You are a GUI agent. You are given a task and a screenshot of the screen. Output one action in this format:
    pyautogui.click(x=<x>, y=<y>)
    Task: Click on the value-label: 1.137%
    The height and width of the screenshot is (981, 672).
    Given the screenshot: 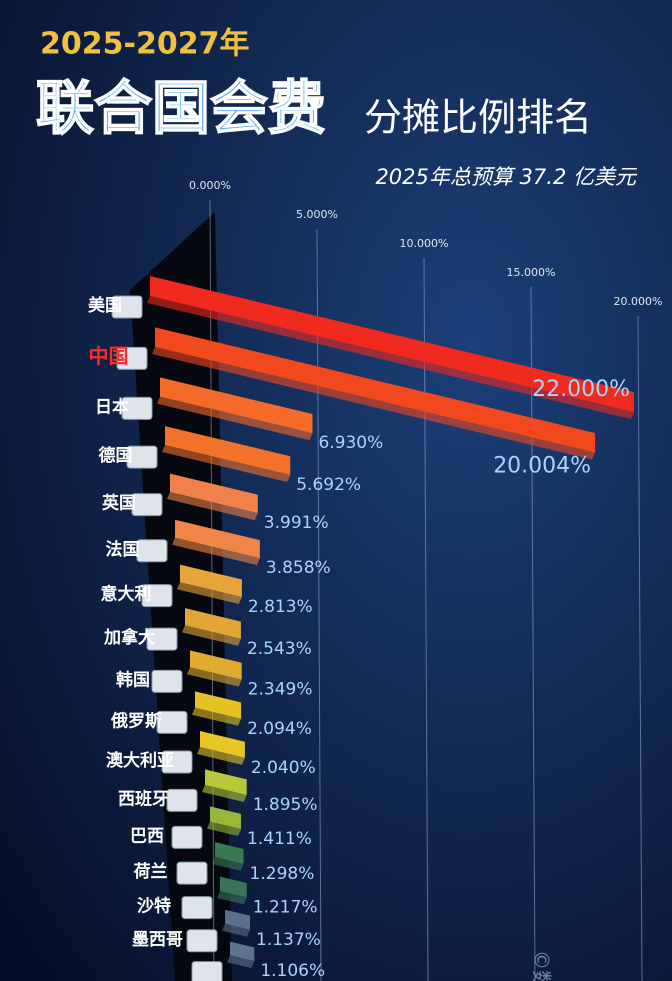 What is the action you would take?
    pyautogui.click(x=288, y=940)
    